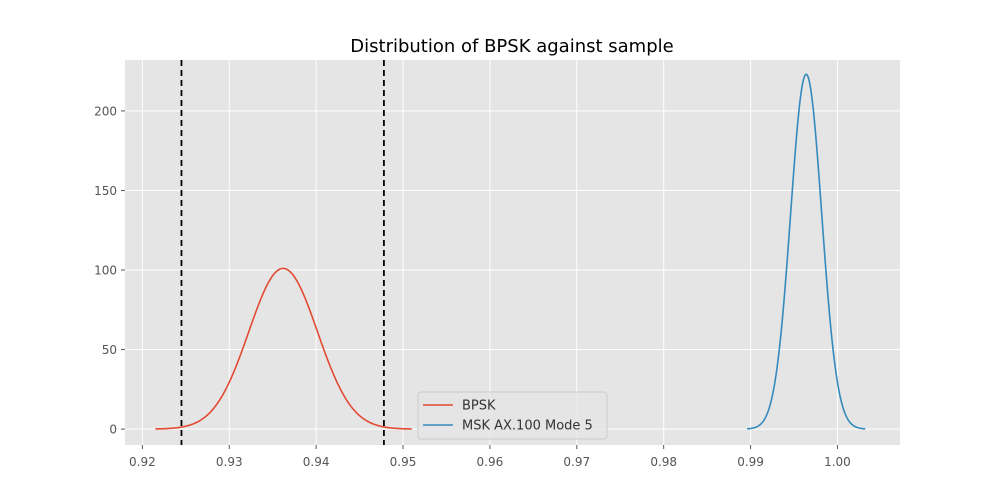 The width and height of the screenshot is (1000, 500). Describe the element at coordinates (105, 271) in the screenshot. I see `y-tick-label: 100` at that location.